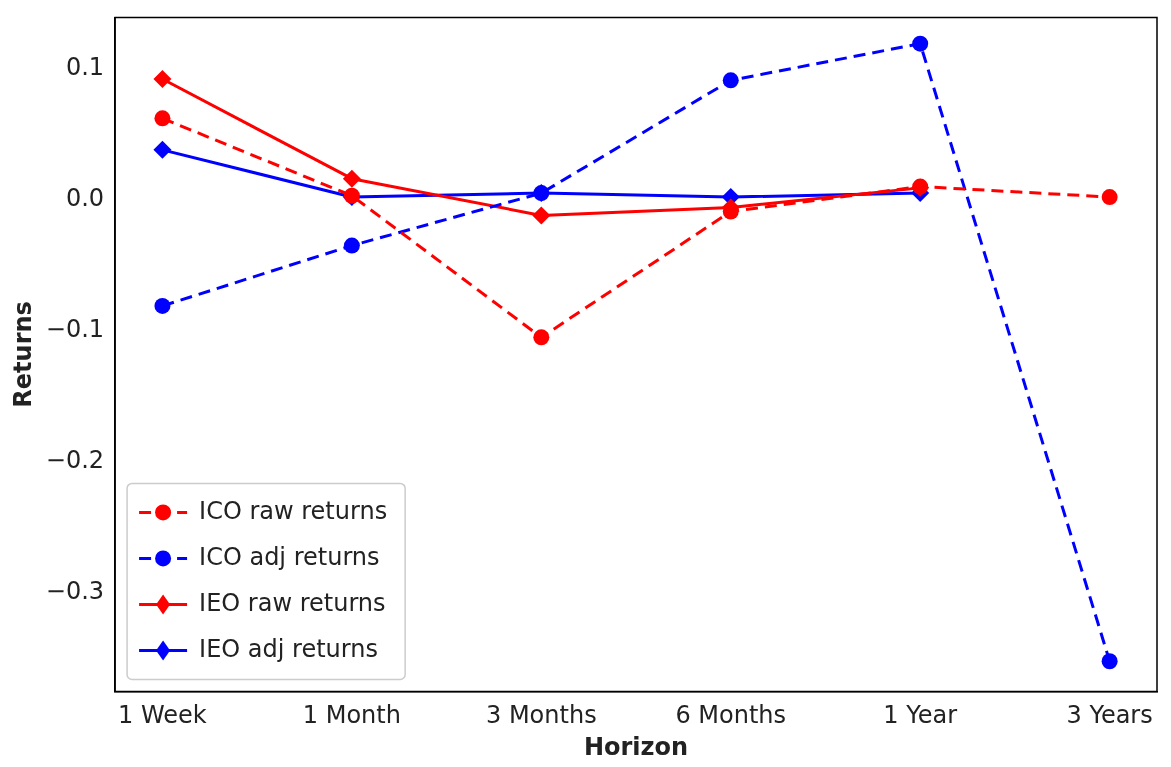 The height and width of the screenshot is (767, 1171). What do you see at coordinates (75, 591) in the screenshot?
I see `y-tick-label: −0.3` at bounding box center [75, 591].